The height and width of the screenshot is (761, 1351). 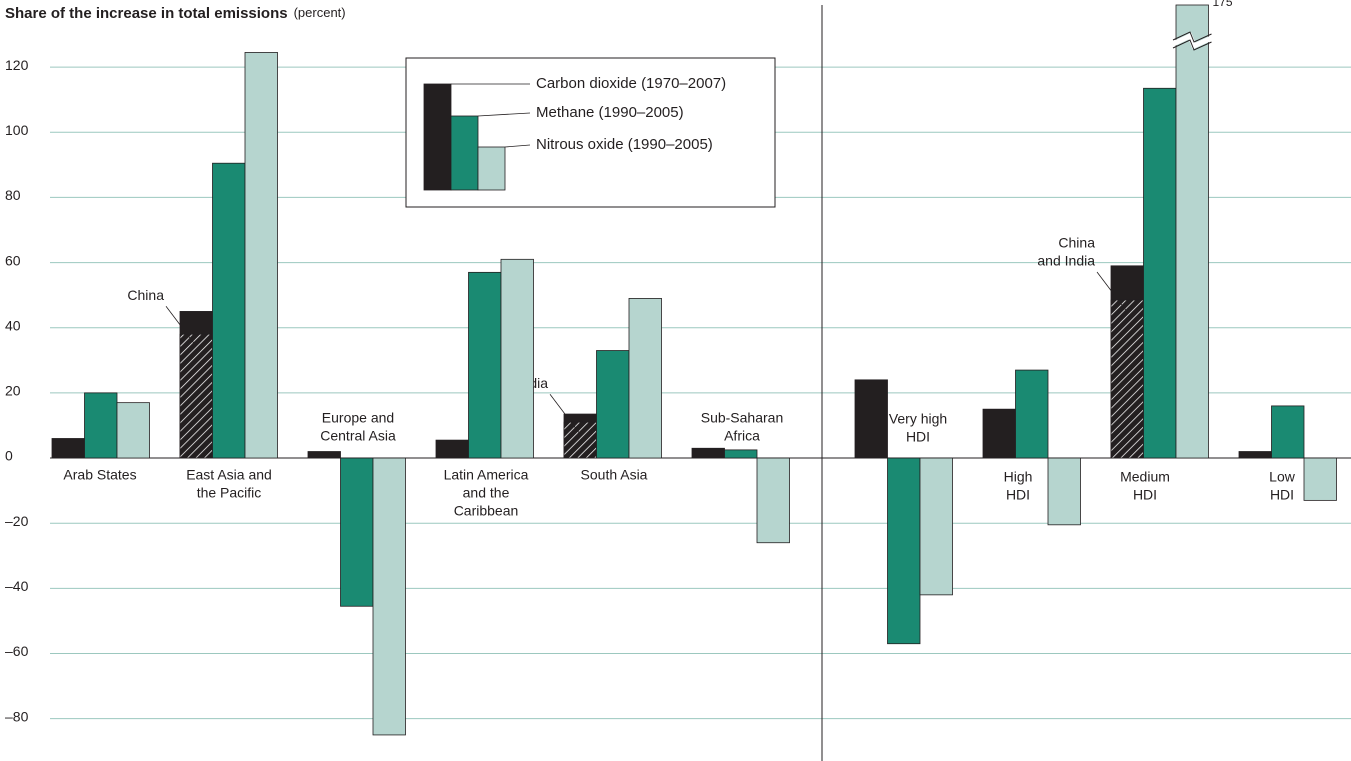 I want to click on y-tick-label: 60, so click(x=13, y=260).